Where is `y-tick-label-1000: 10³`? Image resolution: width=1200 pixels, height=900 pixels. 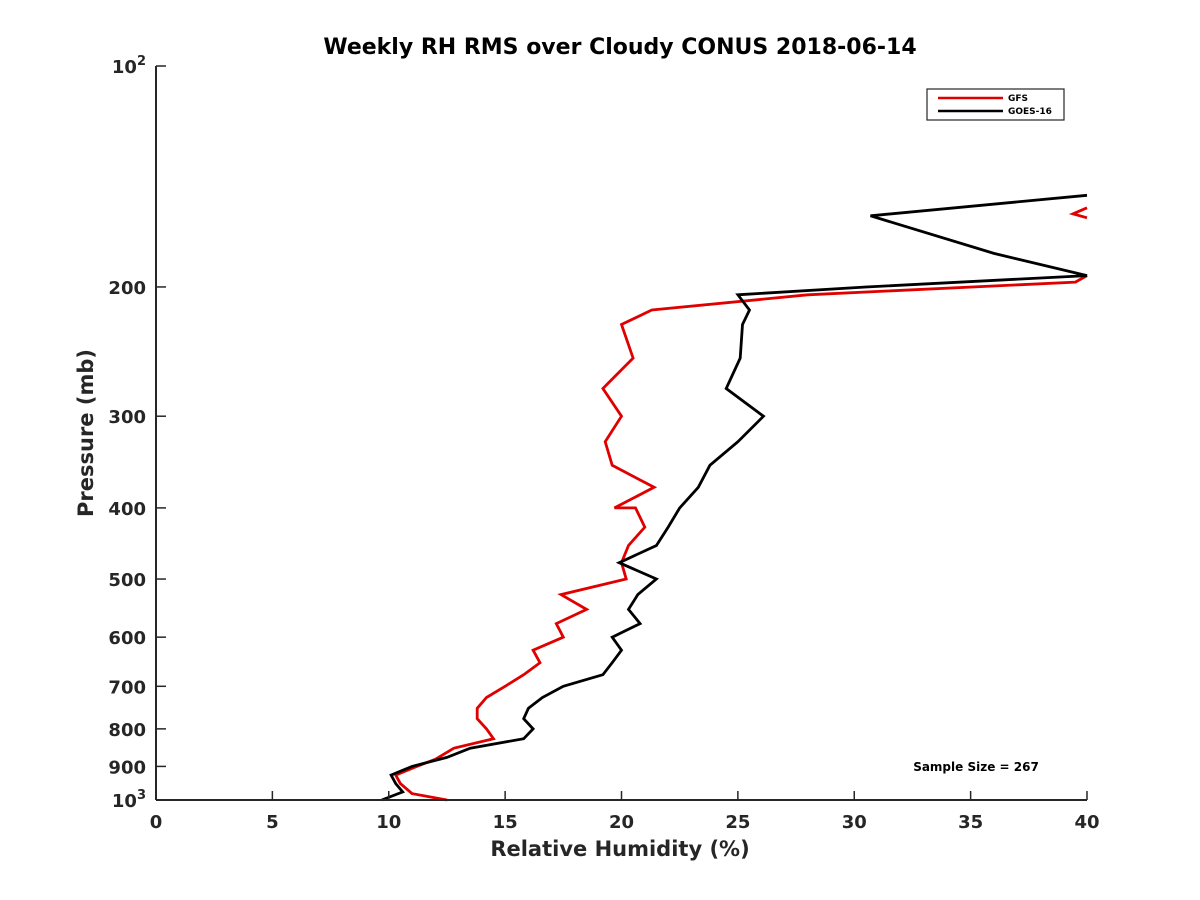 y-tick-label-1000: 10³ is located at coordinates (129, 800).